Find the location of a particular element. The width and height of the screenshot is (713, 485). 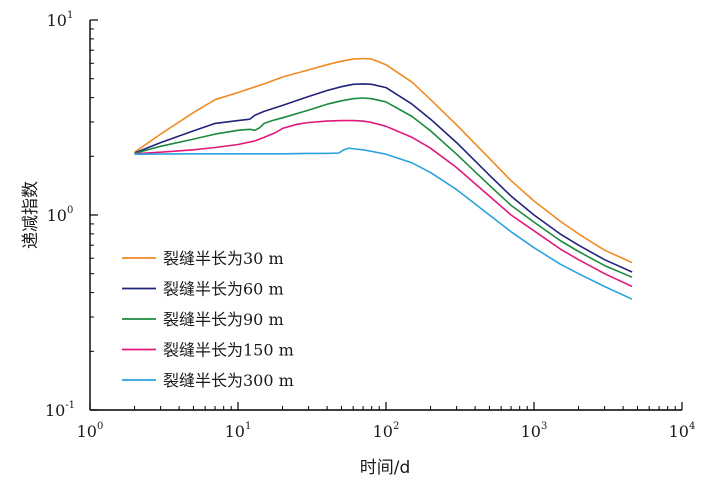

x-tick-label: 100 is located at coordinates (90, 431).